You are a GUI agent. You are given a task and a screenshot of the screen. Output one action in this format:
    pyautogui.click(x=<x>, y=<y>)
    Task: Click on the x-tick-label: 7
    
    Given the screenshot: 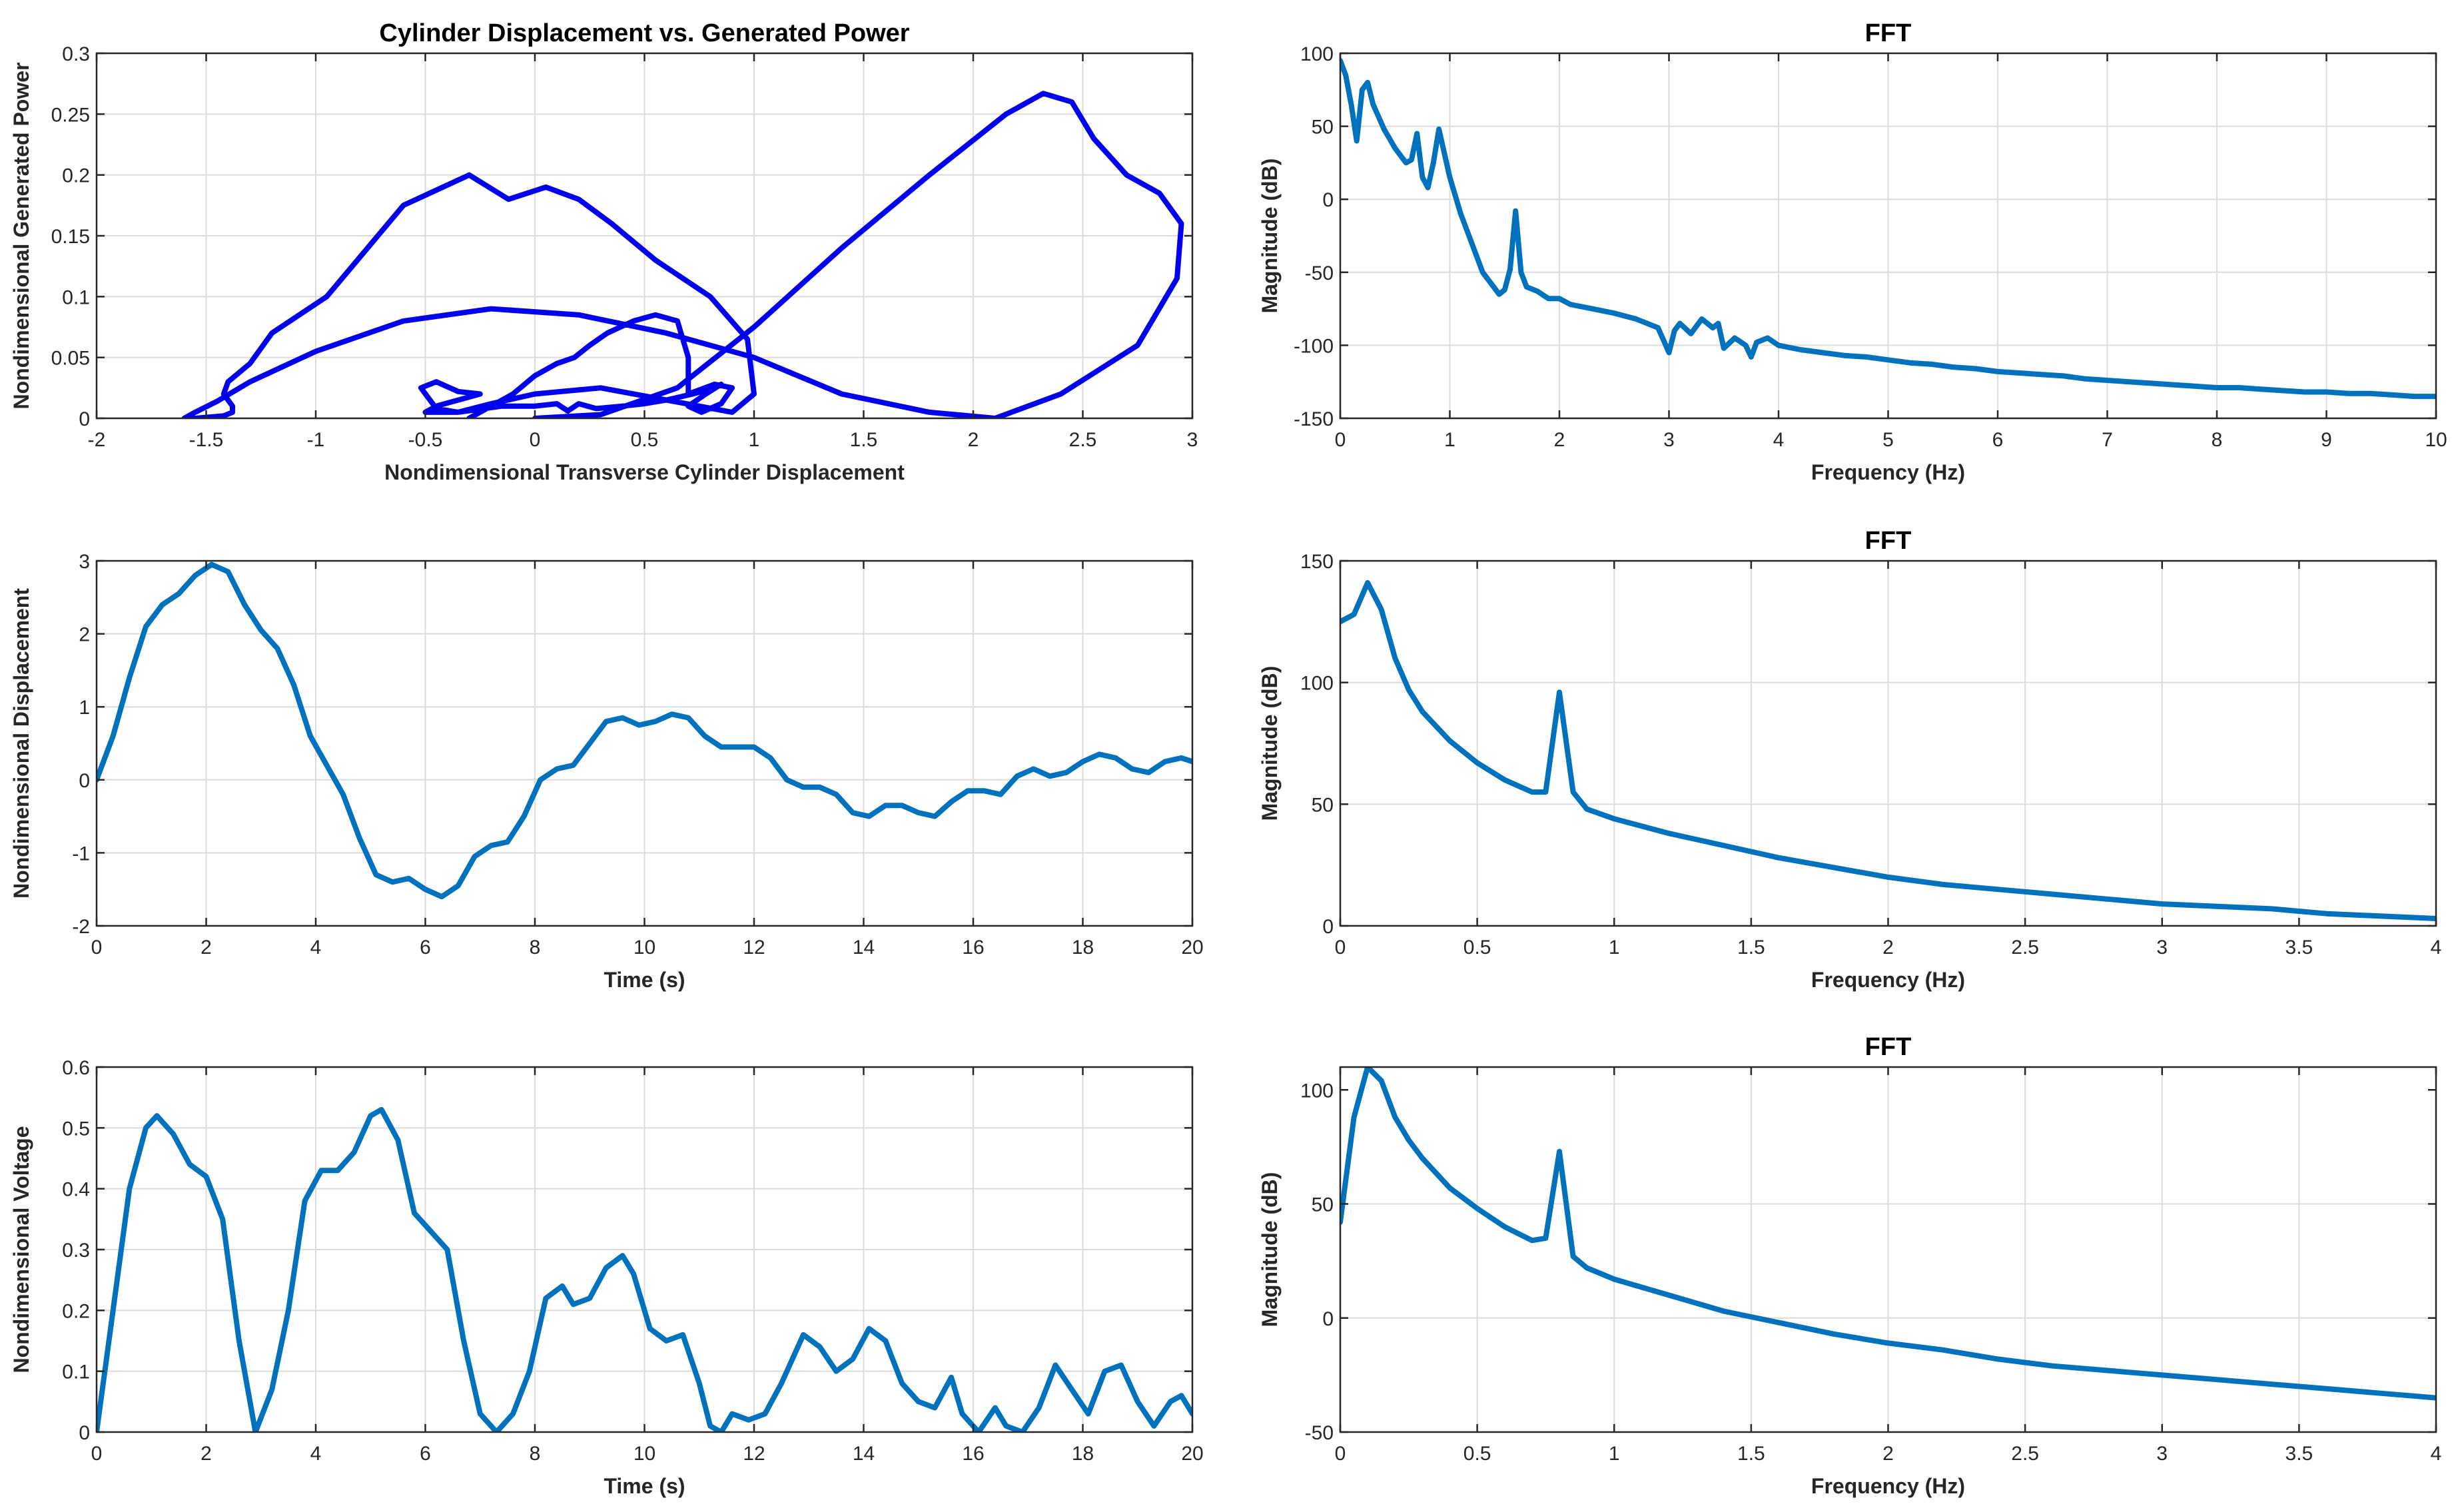 What is the action you would take?
    pyautogui.click(x=2107, y=440)
    